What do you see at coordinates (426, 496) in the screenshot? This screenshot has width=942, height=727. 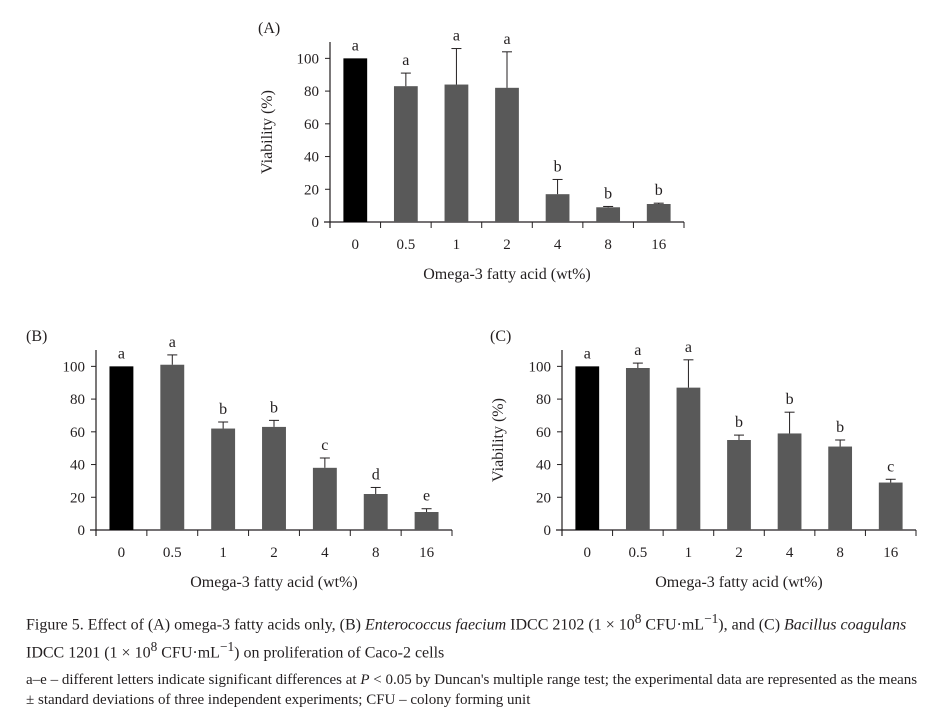 I see `significance-letter: e` at bounding box center [426, 496].